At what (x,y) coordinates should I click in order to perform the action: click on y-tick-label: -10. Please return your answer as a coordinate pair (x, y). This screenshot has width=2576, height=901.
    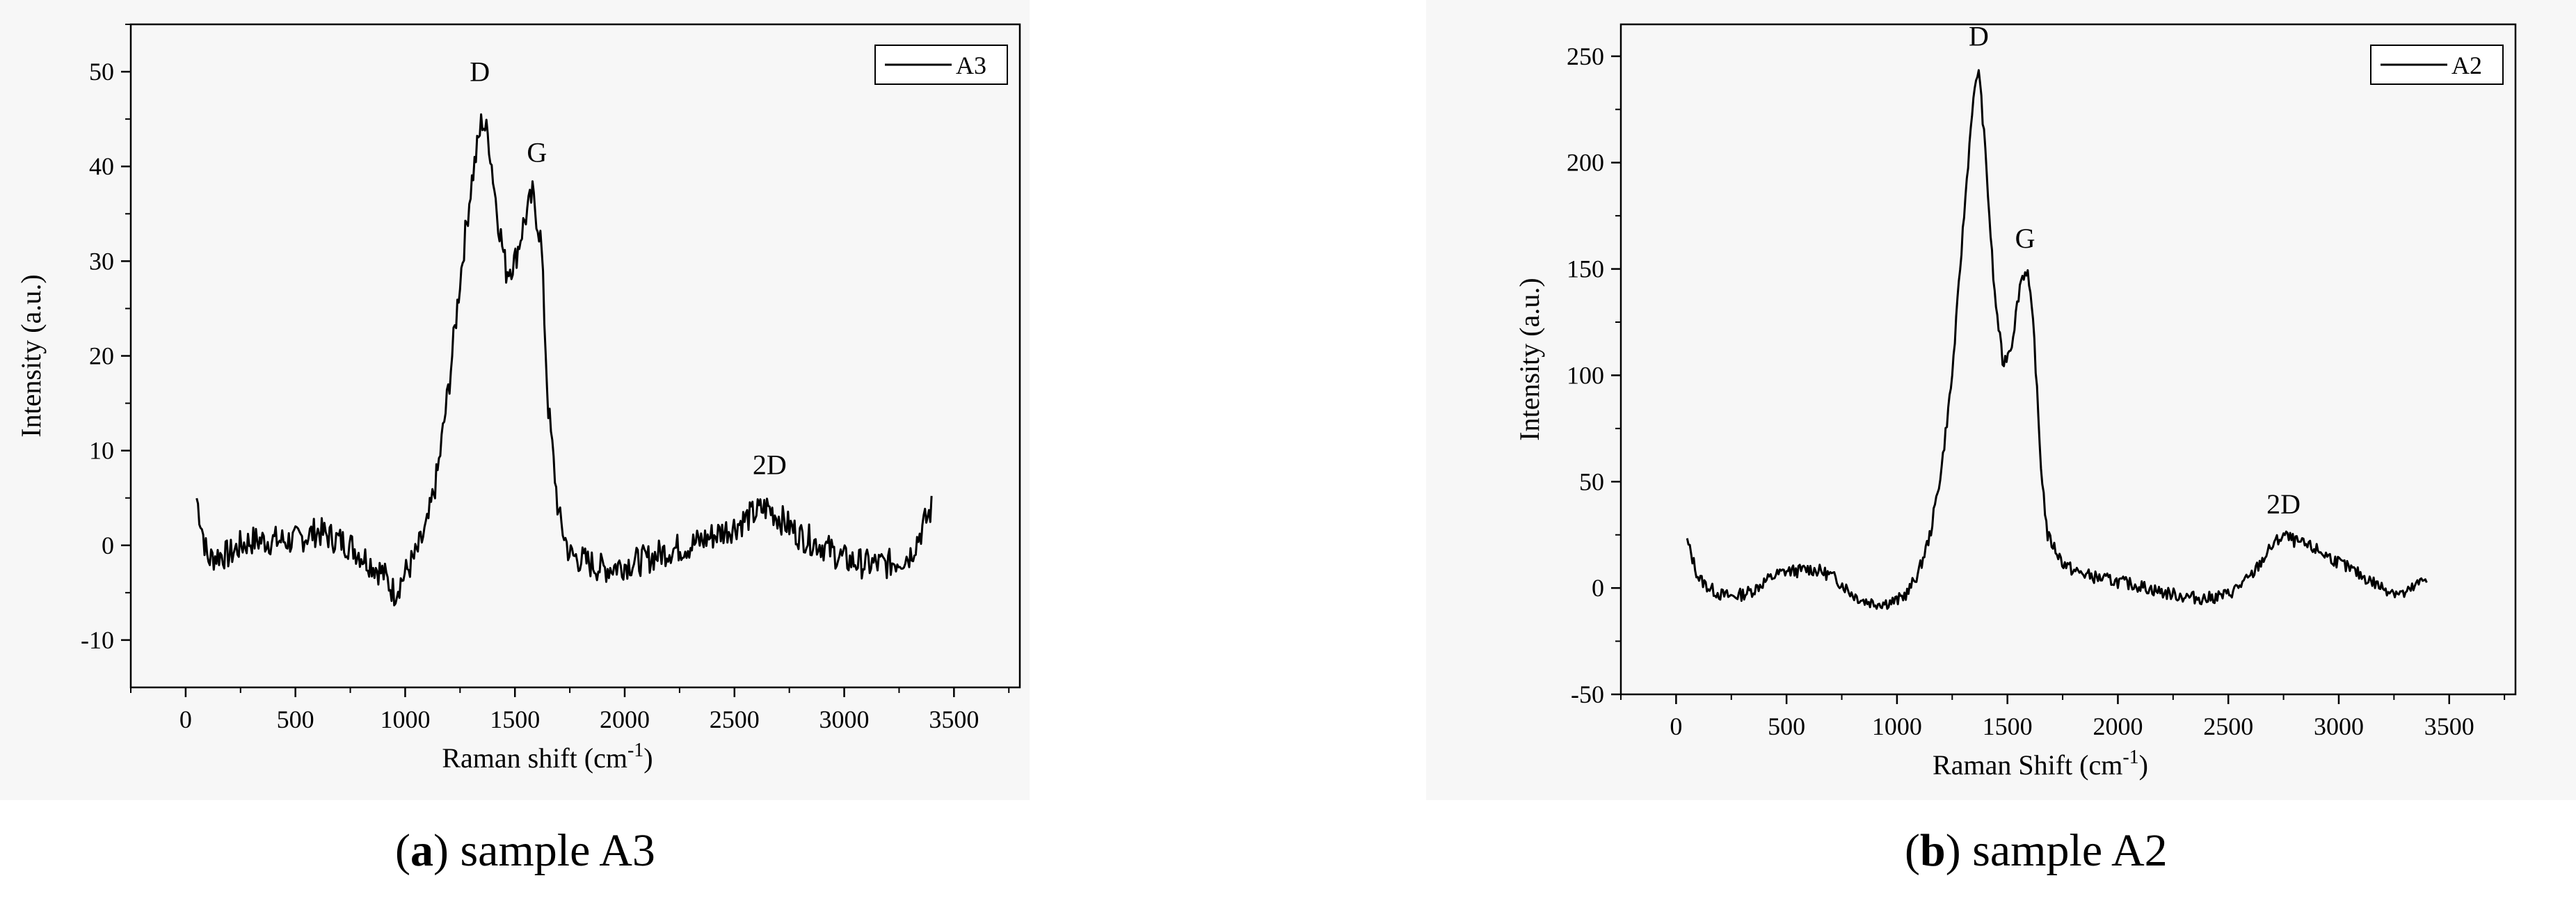
    Looking at the image, I should click on (97, 640).